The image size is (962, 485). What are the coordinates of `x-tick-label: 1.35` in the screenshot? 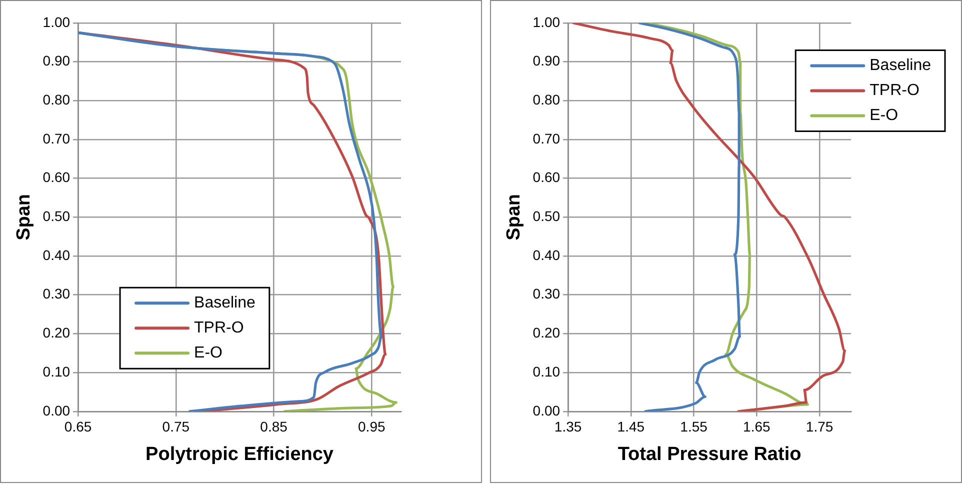 It's located at (568, 426).